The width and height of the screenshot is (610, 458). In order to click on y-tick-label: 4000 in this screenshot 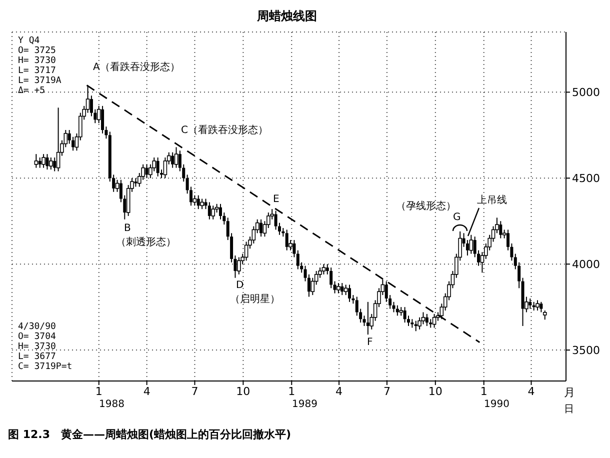, I will do `click(586, 264)`.